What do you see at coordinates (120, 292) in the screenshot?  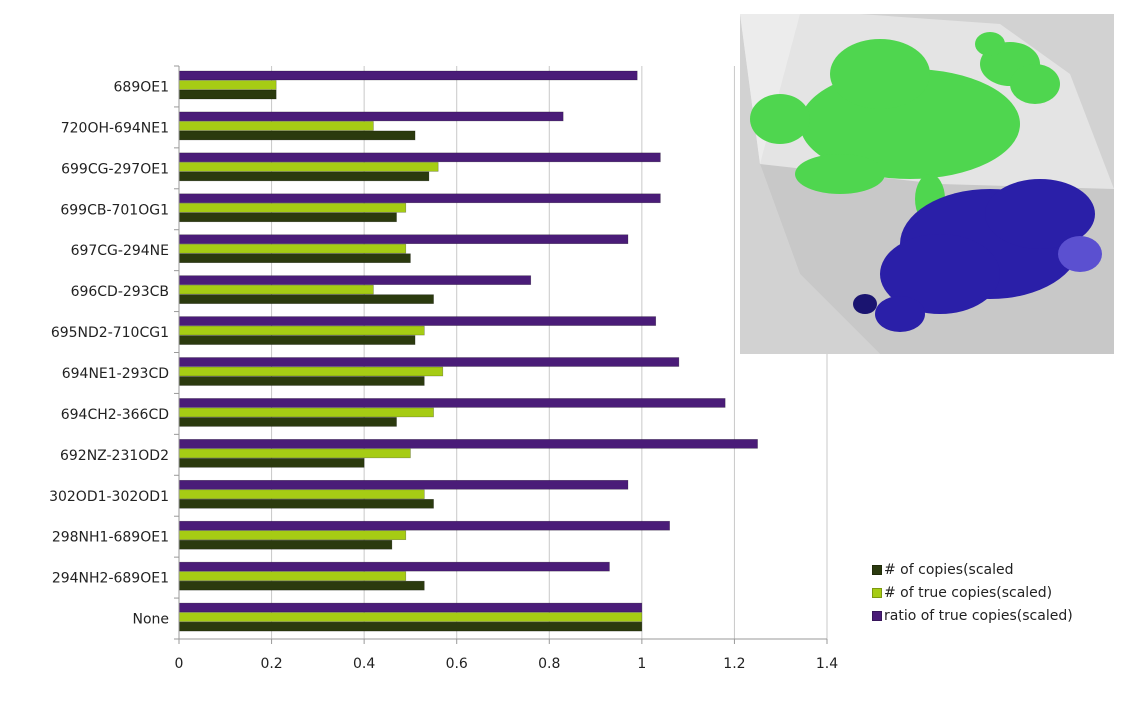 I see `category-label: 696CD-293CB` at bounding box center [120, 292].